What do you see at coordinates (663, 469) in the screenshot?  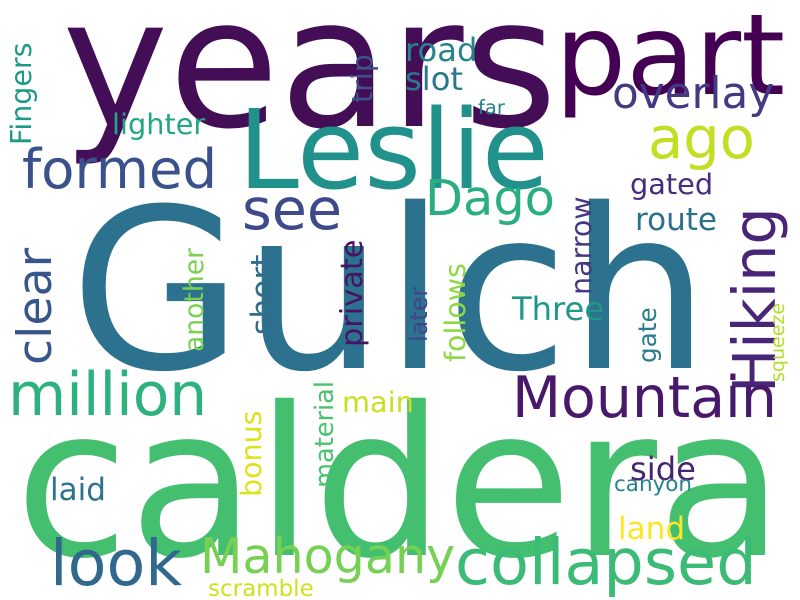 I see `word: side` at bounding box center [663, 469].